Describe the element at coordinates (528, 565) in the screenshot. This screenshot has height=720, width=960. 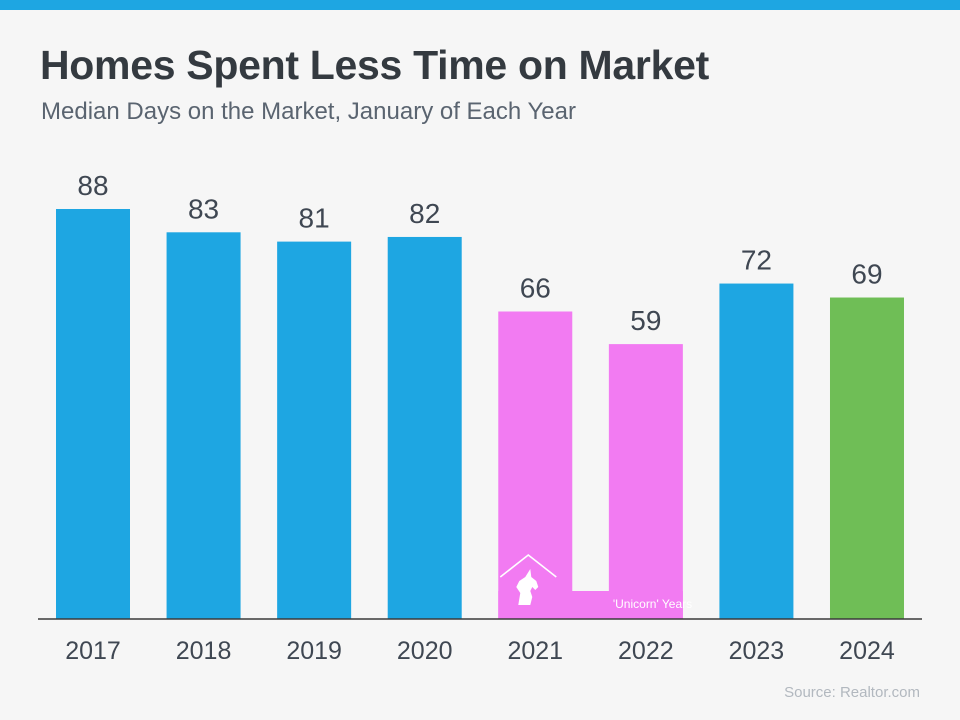
I see `house-roof-outline` at that location.